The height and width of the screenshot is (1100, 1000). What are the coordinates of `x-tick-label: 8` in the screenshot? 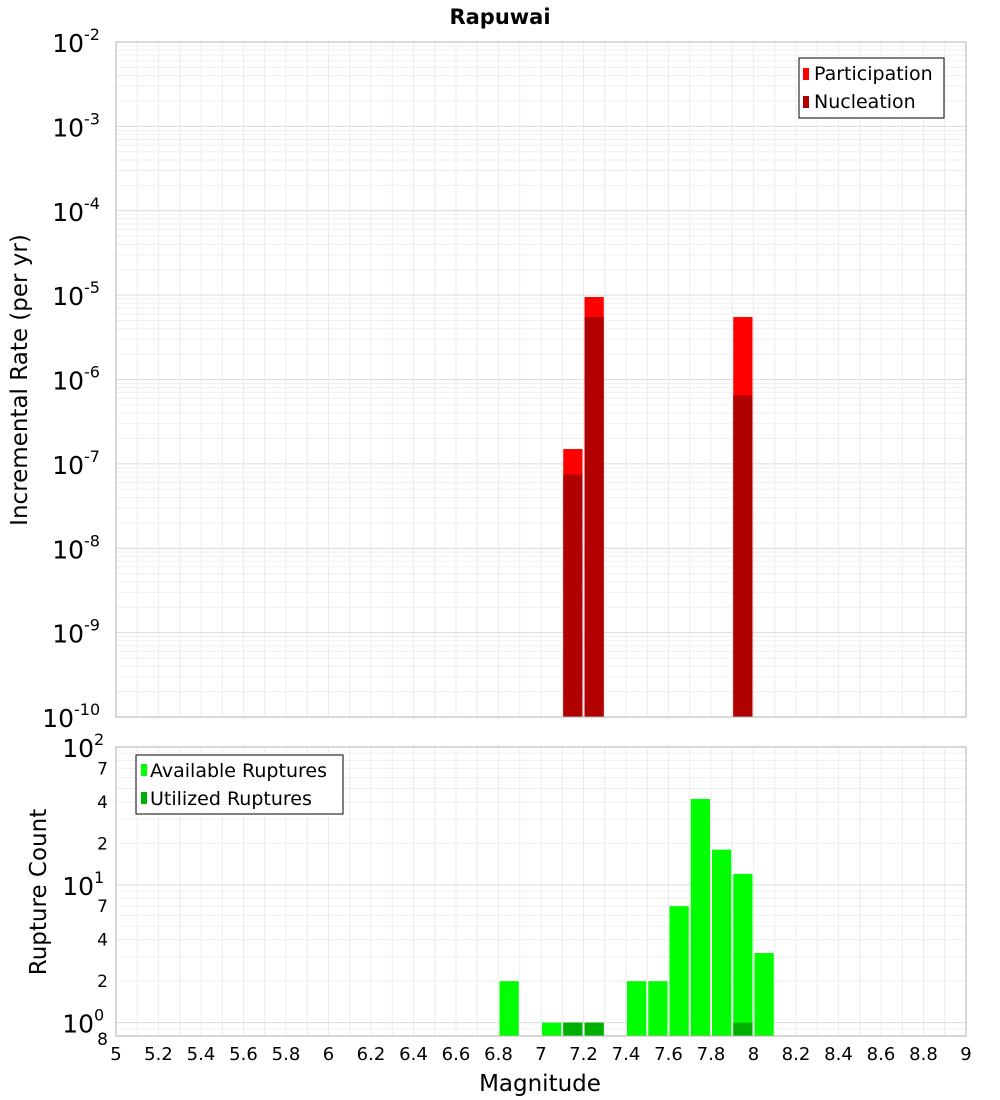 It's located at (753, 1054).